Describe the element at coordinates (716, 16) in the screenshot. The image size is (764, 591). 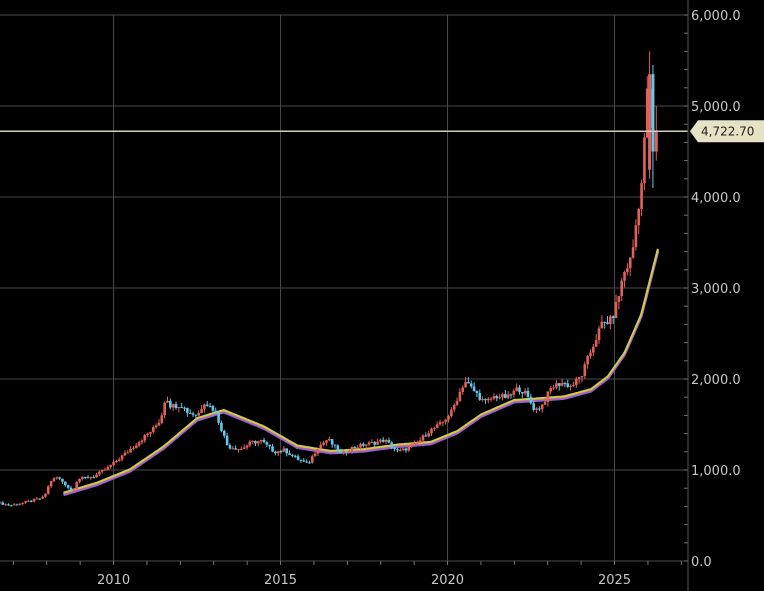
I see `y-tick-label: 6,000.0` at that location.